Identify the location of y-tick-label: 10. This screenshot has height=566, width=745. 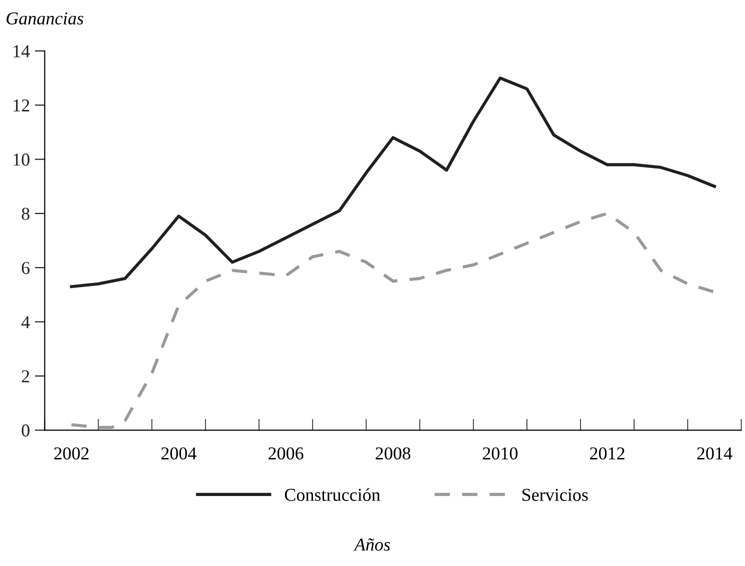
(22, 160).